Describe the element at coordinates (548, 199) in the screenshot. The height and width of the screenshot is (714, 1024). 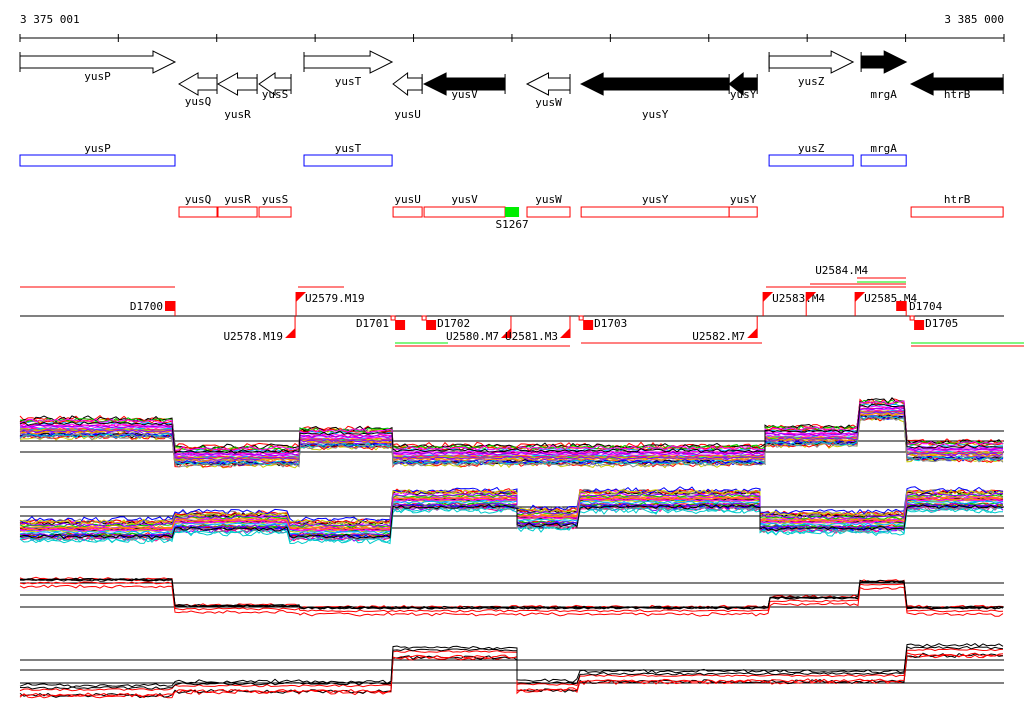
I see `reverse-transcript-label: yusW` at that location.